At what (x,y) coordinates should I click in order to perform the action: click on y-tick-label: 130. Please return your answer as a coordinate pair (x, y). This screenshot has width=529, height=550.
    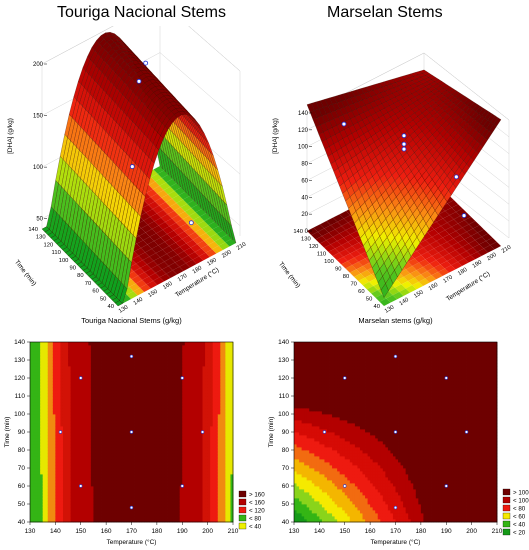
    Looking at the image, I should click on (283, 360).